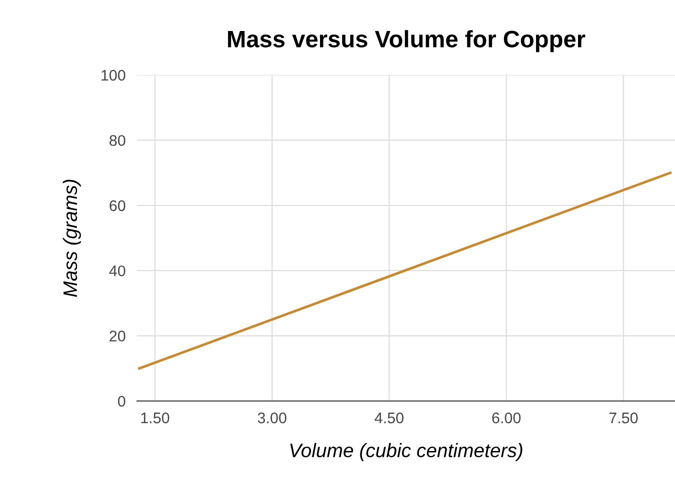  What do you see at coordinates (407, 41) in the screenshot?
I see `chart-title: Mass versus Volume for Copper` at bounding box center [407, 41].